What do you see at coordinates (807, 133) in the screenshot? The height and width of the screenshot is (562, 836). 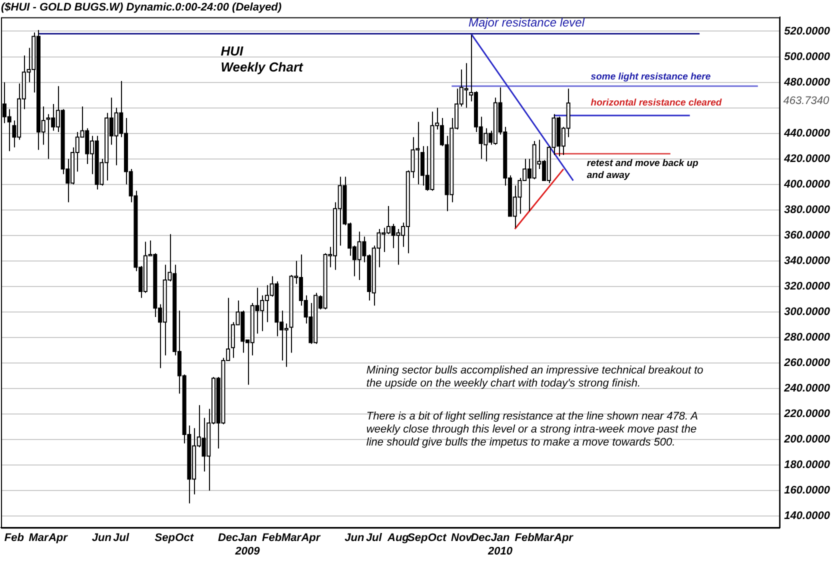 I see `y-tick-label: 440.0000` at bounding box center [807, 133].